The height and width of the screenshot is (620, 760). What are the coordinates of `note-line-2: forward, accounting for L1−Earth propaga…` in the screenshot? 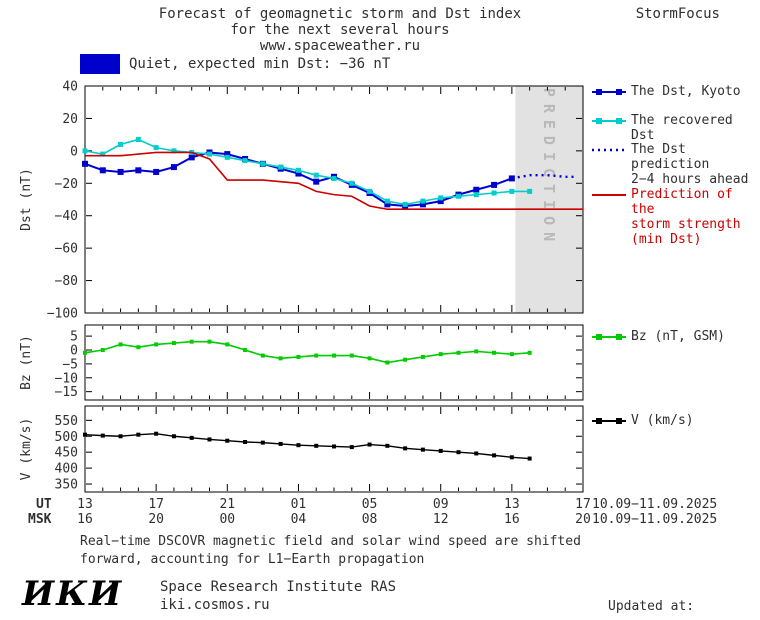 It's located at (252, 559).